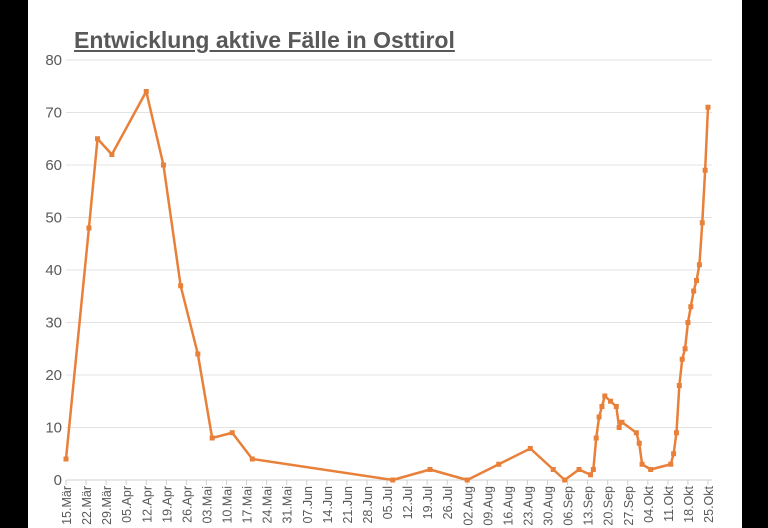 This screenshot has height=528, width=768. What do you see at coordinates (53, 270) in the screenshot?
I see `y-tick-label: 40` at bounding box center [53, 270].